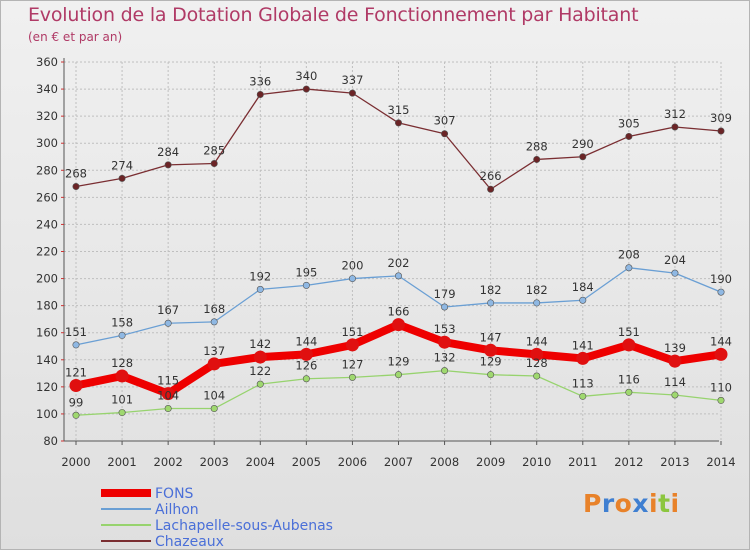  Describe the element at coordinates (47, 414) in the screenshot. I see `y-tick-label: 100` at that location.